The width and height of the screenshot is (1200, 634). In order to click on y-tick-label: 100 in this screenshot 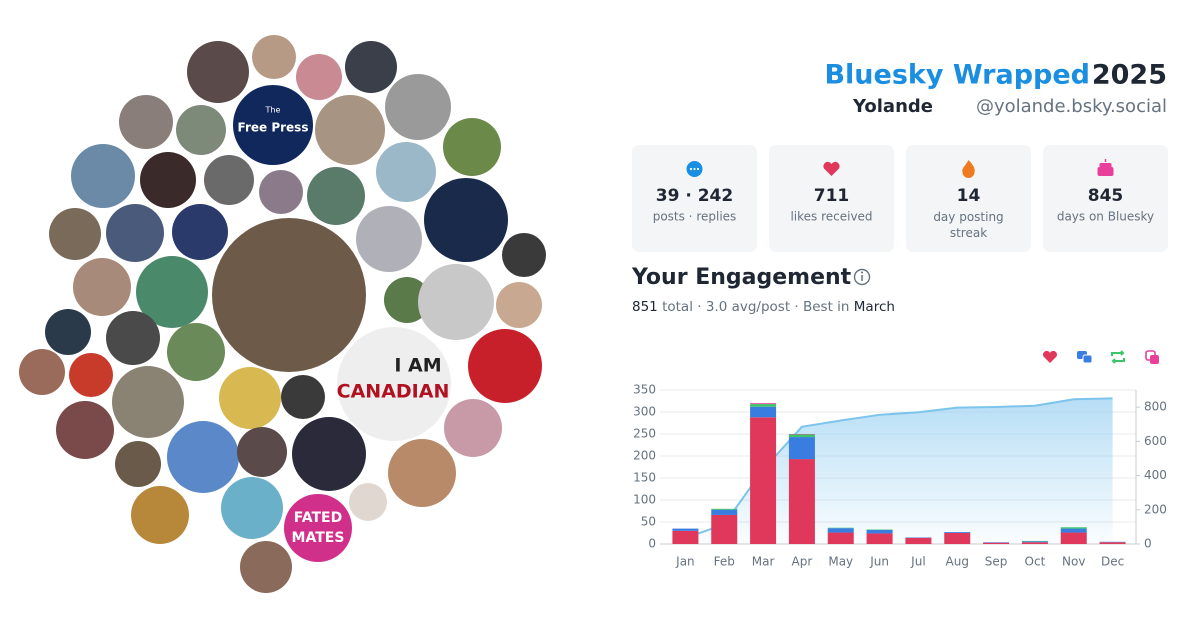, I will do `click(644, 500)`.